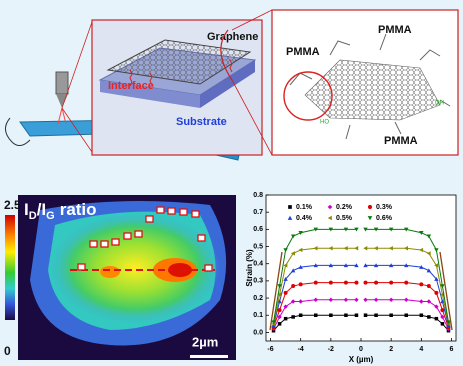 The height and width of the screenshot is (366, 463). Describe the element at coordinates (232, 37) in the screenshot. I see `graphene-label: Graphene` at that location.